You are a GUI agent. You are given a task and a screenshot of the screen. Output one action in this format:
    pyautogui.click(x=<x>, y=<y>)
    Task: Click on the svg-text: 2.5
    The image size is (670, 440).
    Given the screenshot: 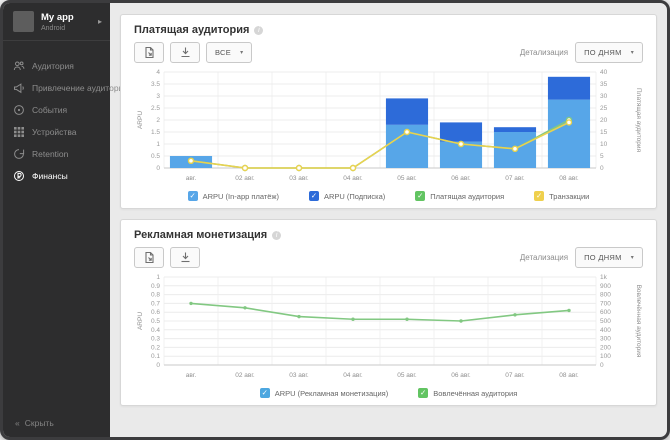 What is the action you would take?
    pyautogui.click(x=155, y=108)
    